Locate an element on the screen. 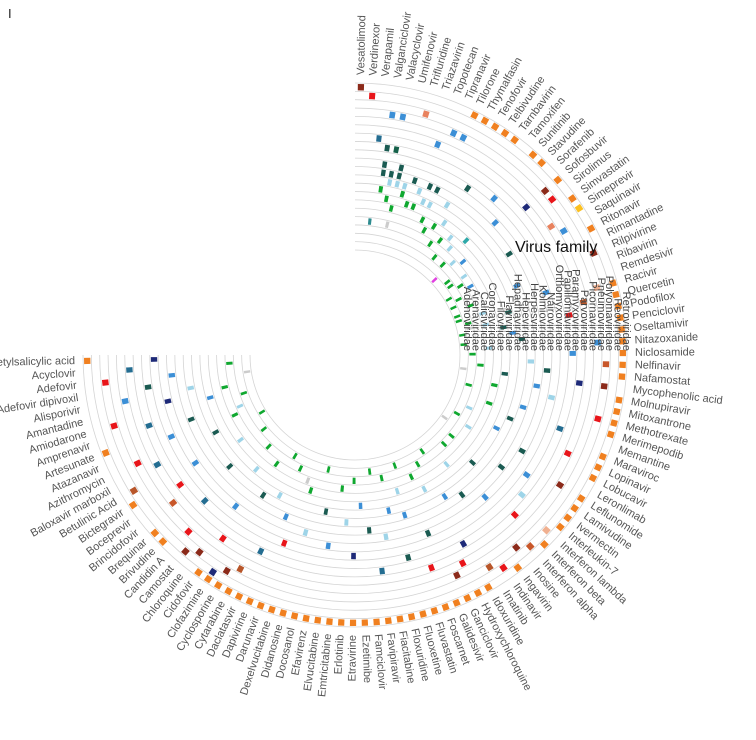 The image size is (756, 740). family-label: Filoviridae is located at coordinates (501, 326).